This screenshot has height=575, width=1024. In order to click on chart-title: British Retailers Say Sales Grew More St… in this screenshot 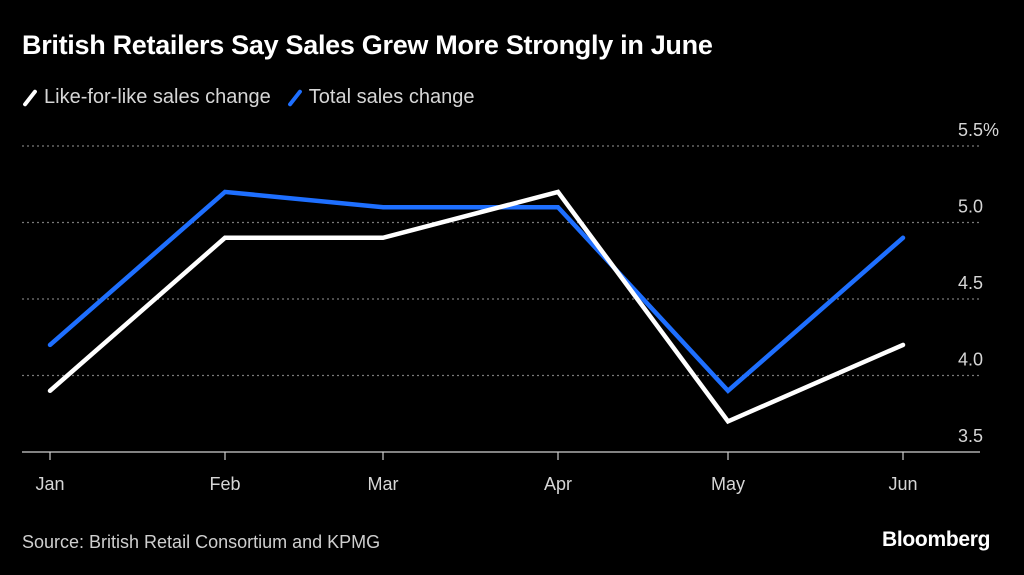, I will do `click(367, 45)`.